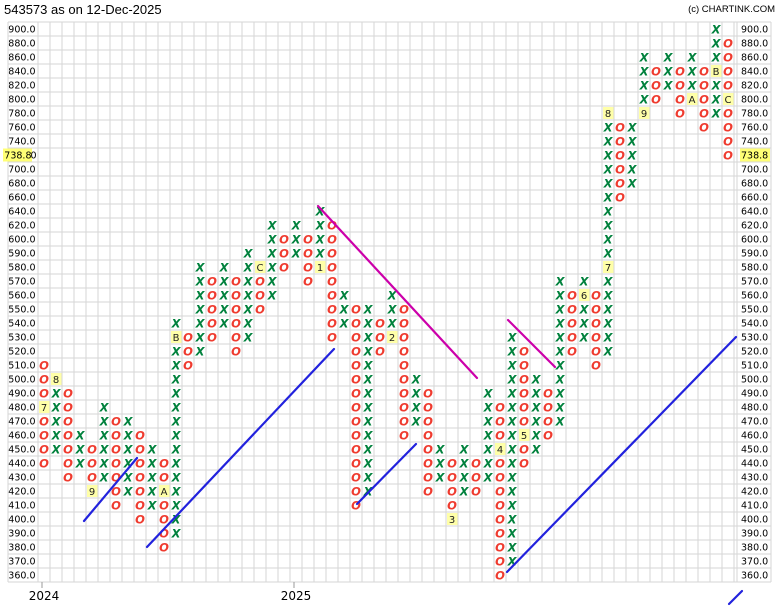 This screenshot has height=610, width=778. Describe the element at coordinates (21, 72) in the screenshot. I see `price-label-left: 840.0` at that location.